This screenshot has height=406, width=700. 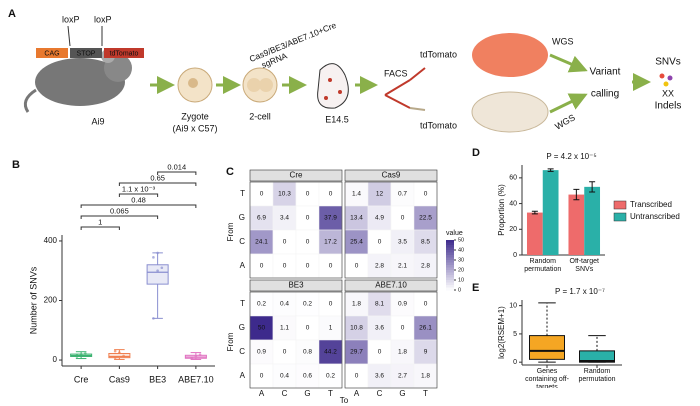 What do you see at coordinates (357, 393) in the screenshot?
I see `column-label: A` at bounding box center [357, 393].